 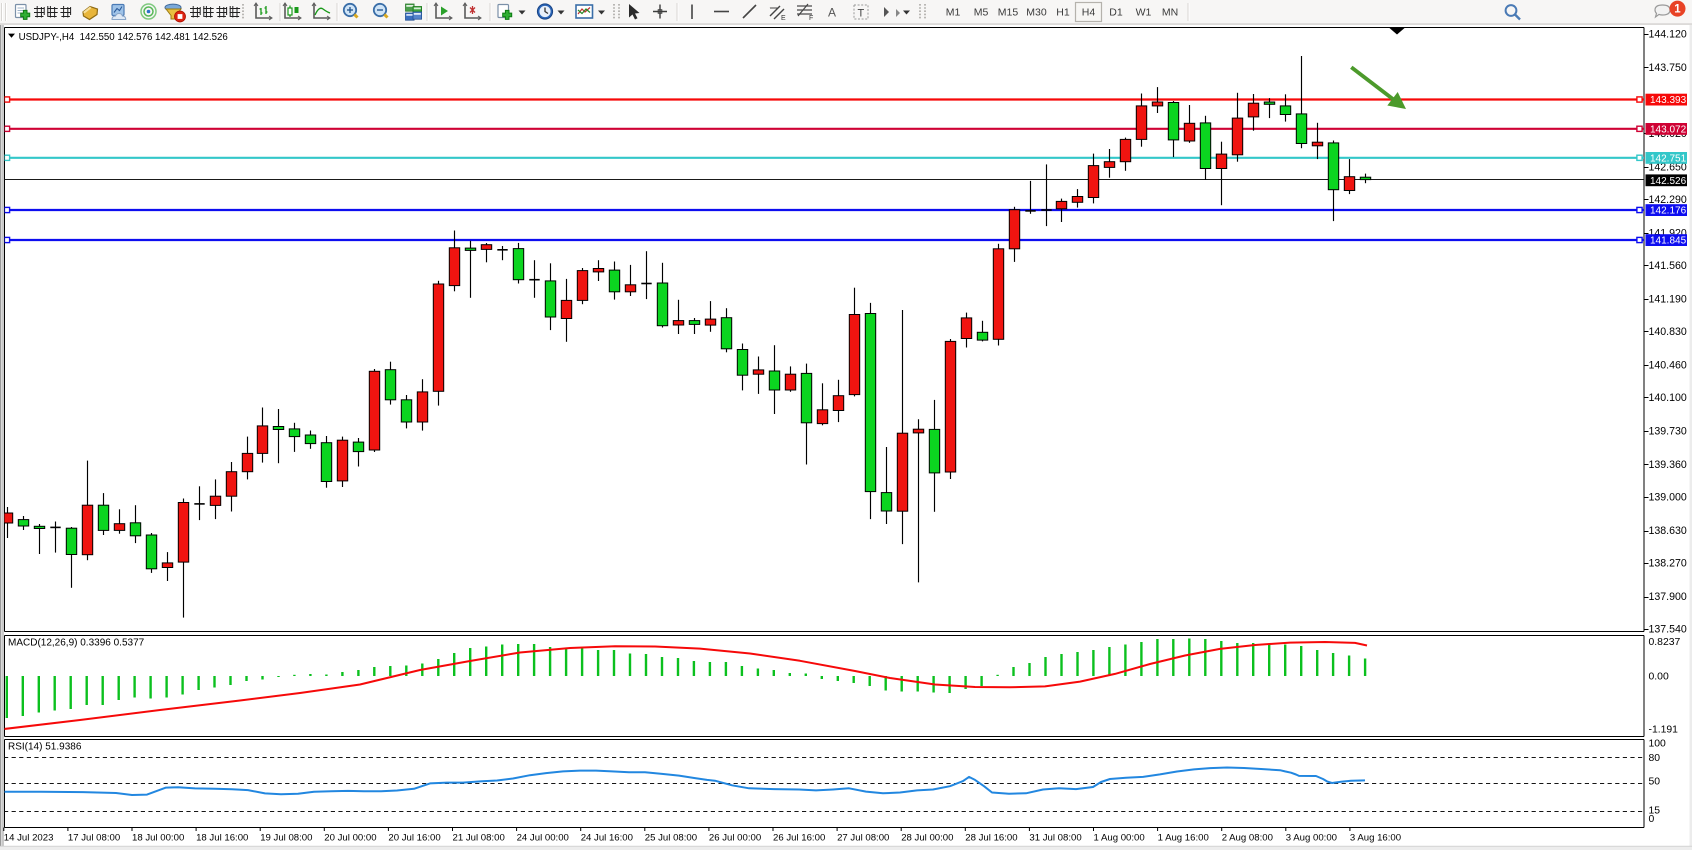 I want to click on svg-text: 27 Jul 08:00, so click(x=863, y=837).